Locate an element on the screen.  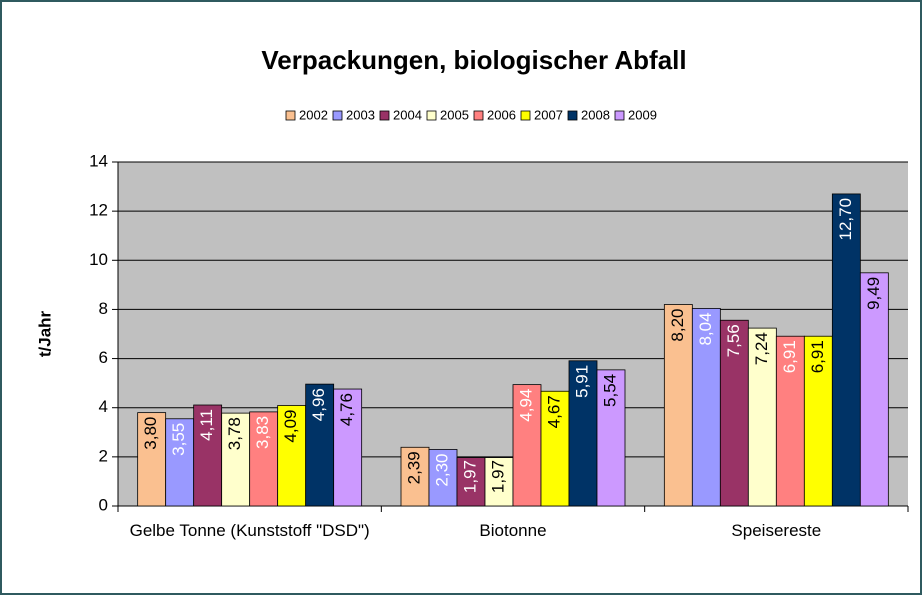
x-tick-label-box: Gelbe Tonne (Kunststoff "DSD") is located at coordinates (249, 530).